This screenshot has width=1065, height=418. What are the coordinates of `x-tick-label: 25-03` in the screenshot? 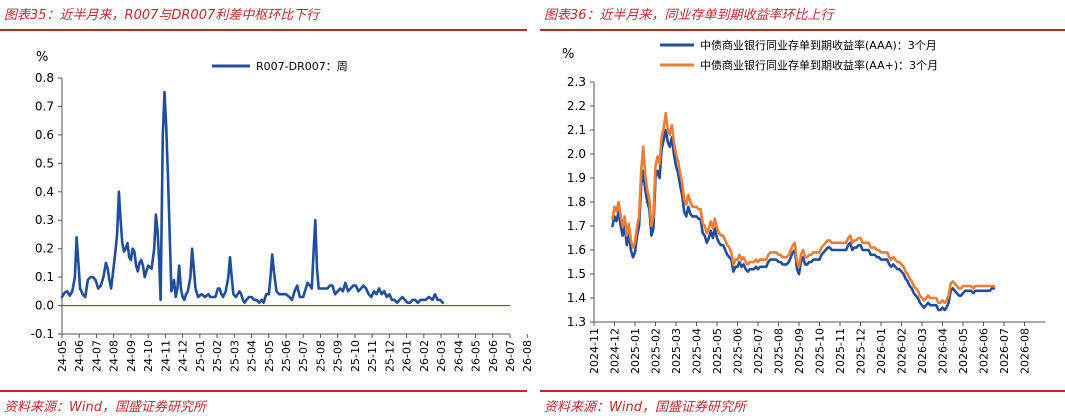 It's located at (234, 356).